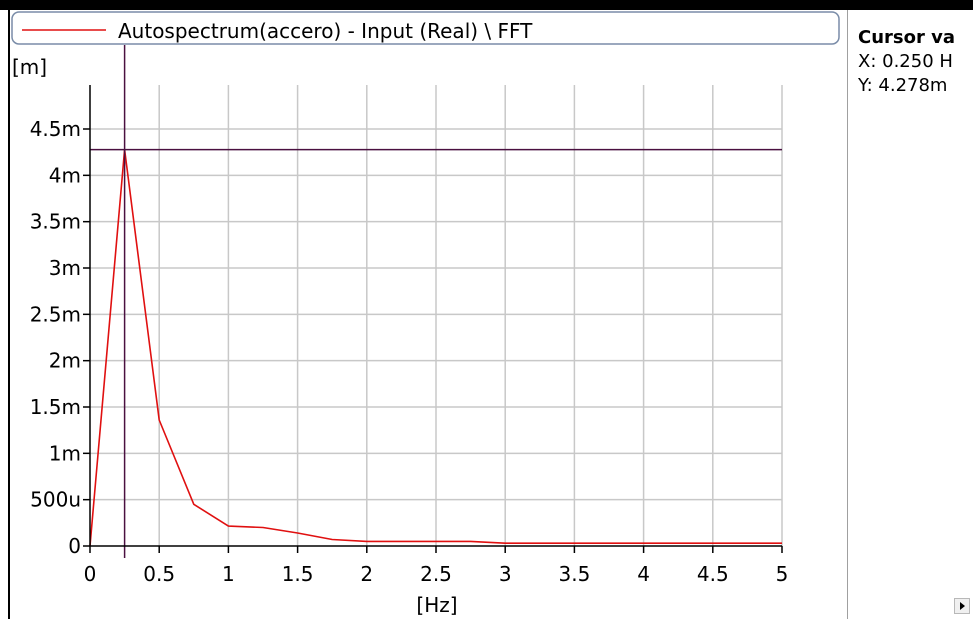 The image size is (973, 619). I want to click on cursor-y-value: Y: 4.278m, so click(903, 85).